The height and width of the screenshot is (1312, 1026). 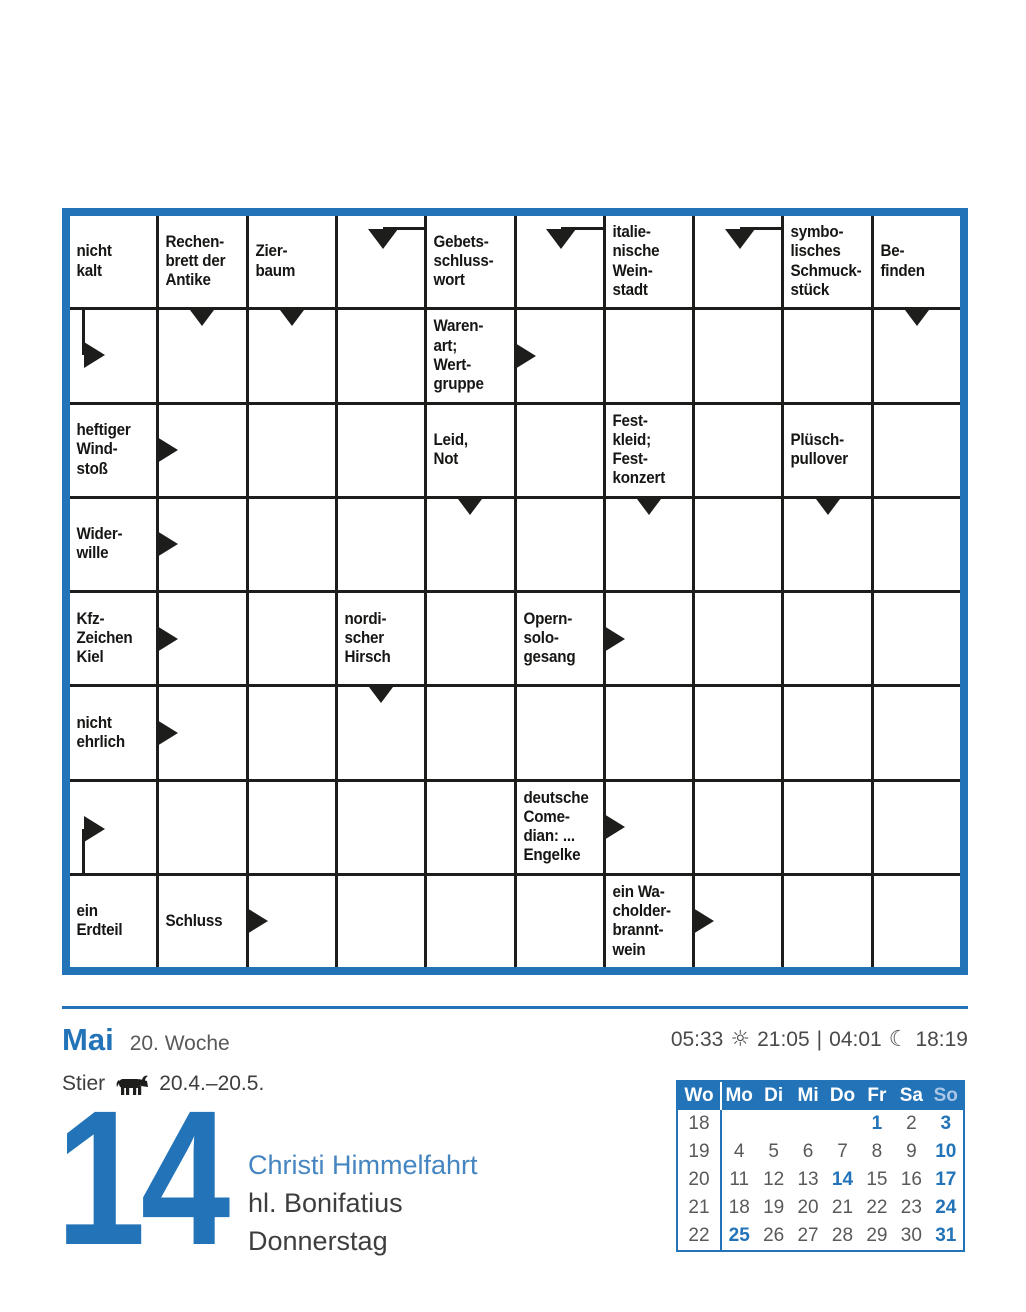 What do you see at coordinates (649, 921) in the screenshot?
I see `crossword-clue-cell: ein Wa- cholder- brannt- wein` at bounding box center [649, 921].